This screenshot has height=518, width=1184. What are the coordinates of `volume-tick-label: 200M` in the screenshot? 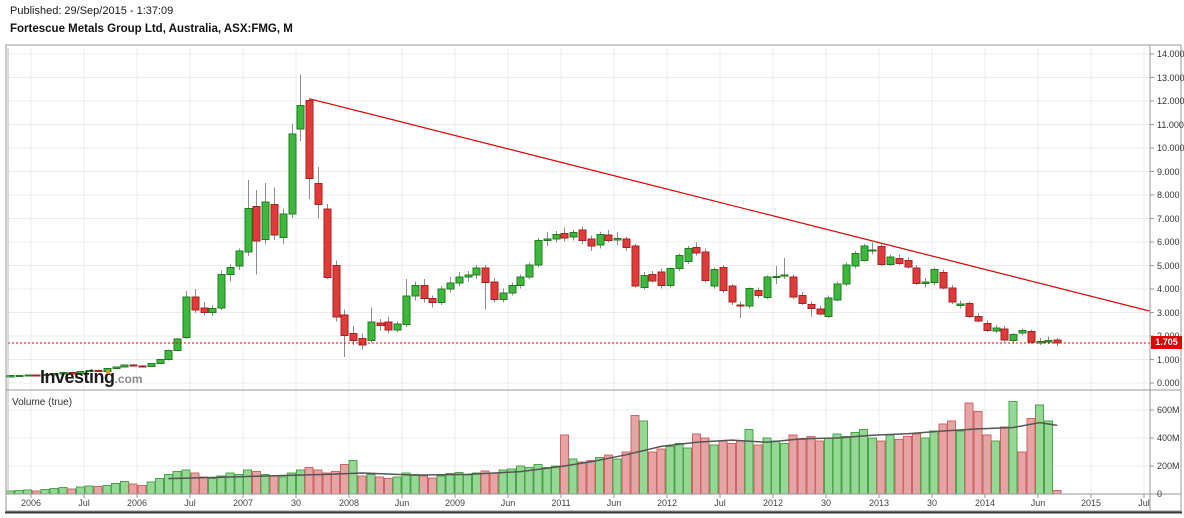 It's located at (1168, 466).